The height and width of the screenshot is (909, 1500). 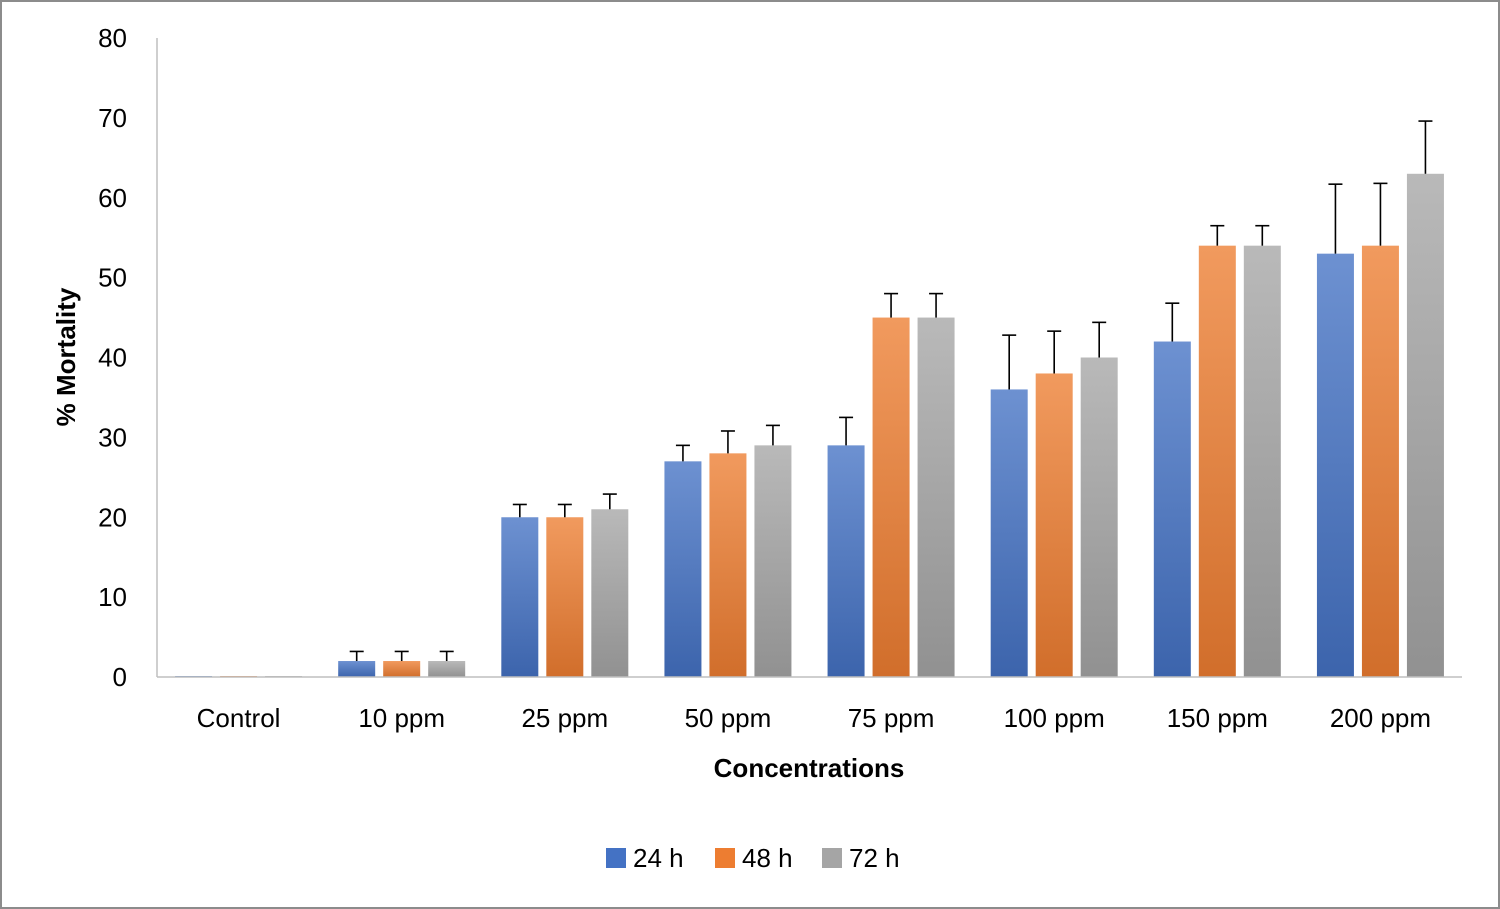 What do you see at coordinates (1262, 461) in the screenshot?
I see `bar-72h-150-ppm` at bounding box center [1262, 461].